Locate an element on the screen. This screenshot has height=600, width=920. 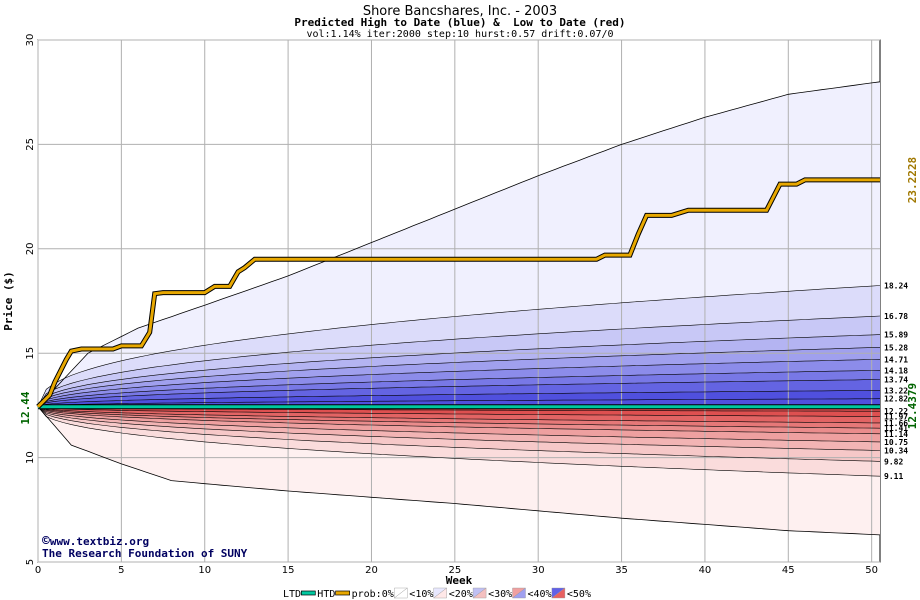
legend-ltd-swatch is located at coordinates (308, 593).